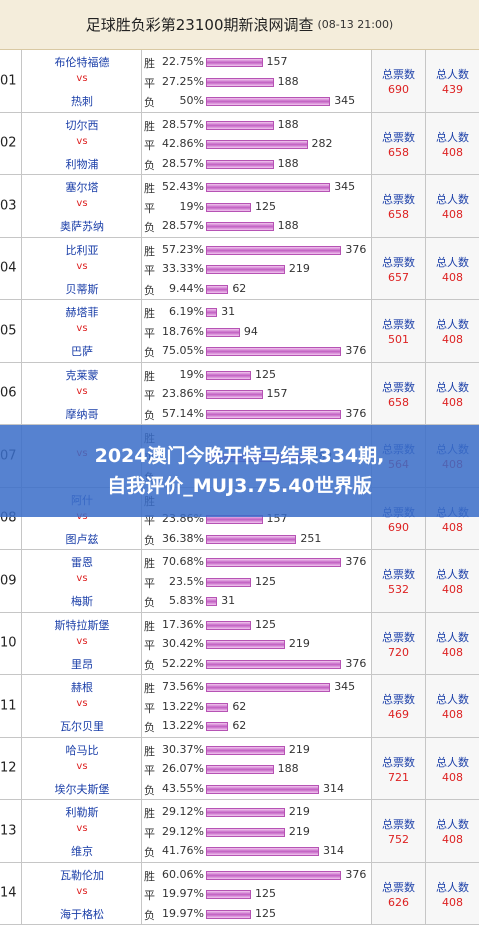 This screenshot has width=479, height=941. Describe the element at coordinates (277, 61) in the screenshot. I see `win-count: 157` at that location.